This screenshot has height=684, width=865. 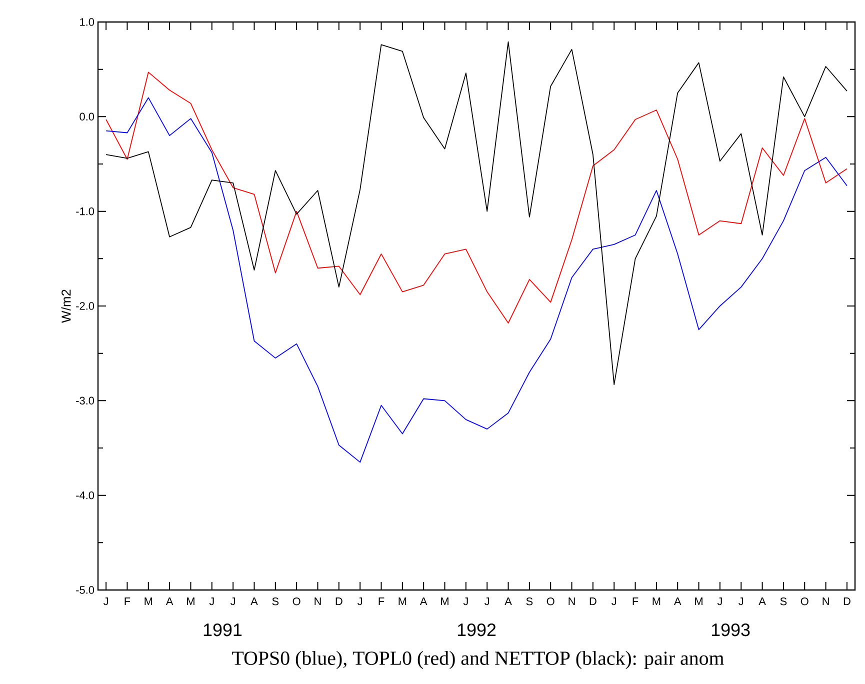 What do you see at coordinates (731, 629) in the screenshot?
I see `text: 1993` at bounding box center [731, 629].